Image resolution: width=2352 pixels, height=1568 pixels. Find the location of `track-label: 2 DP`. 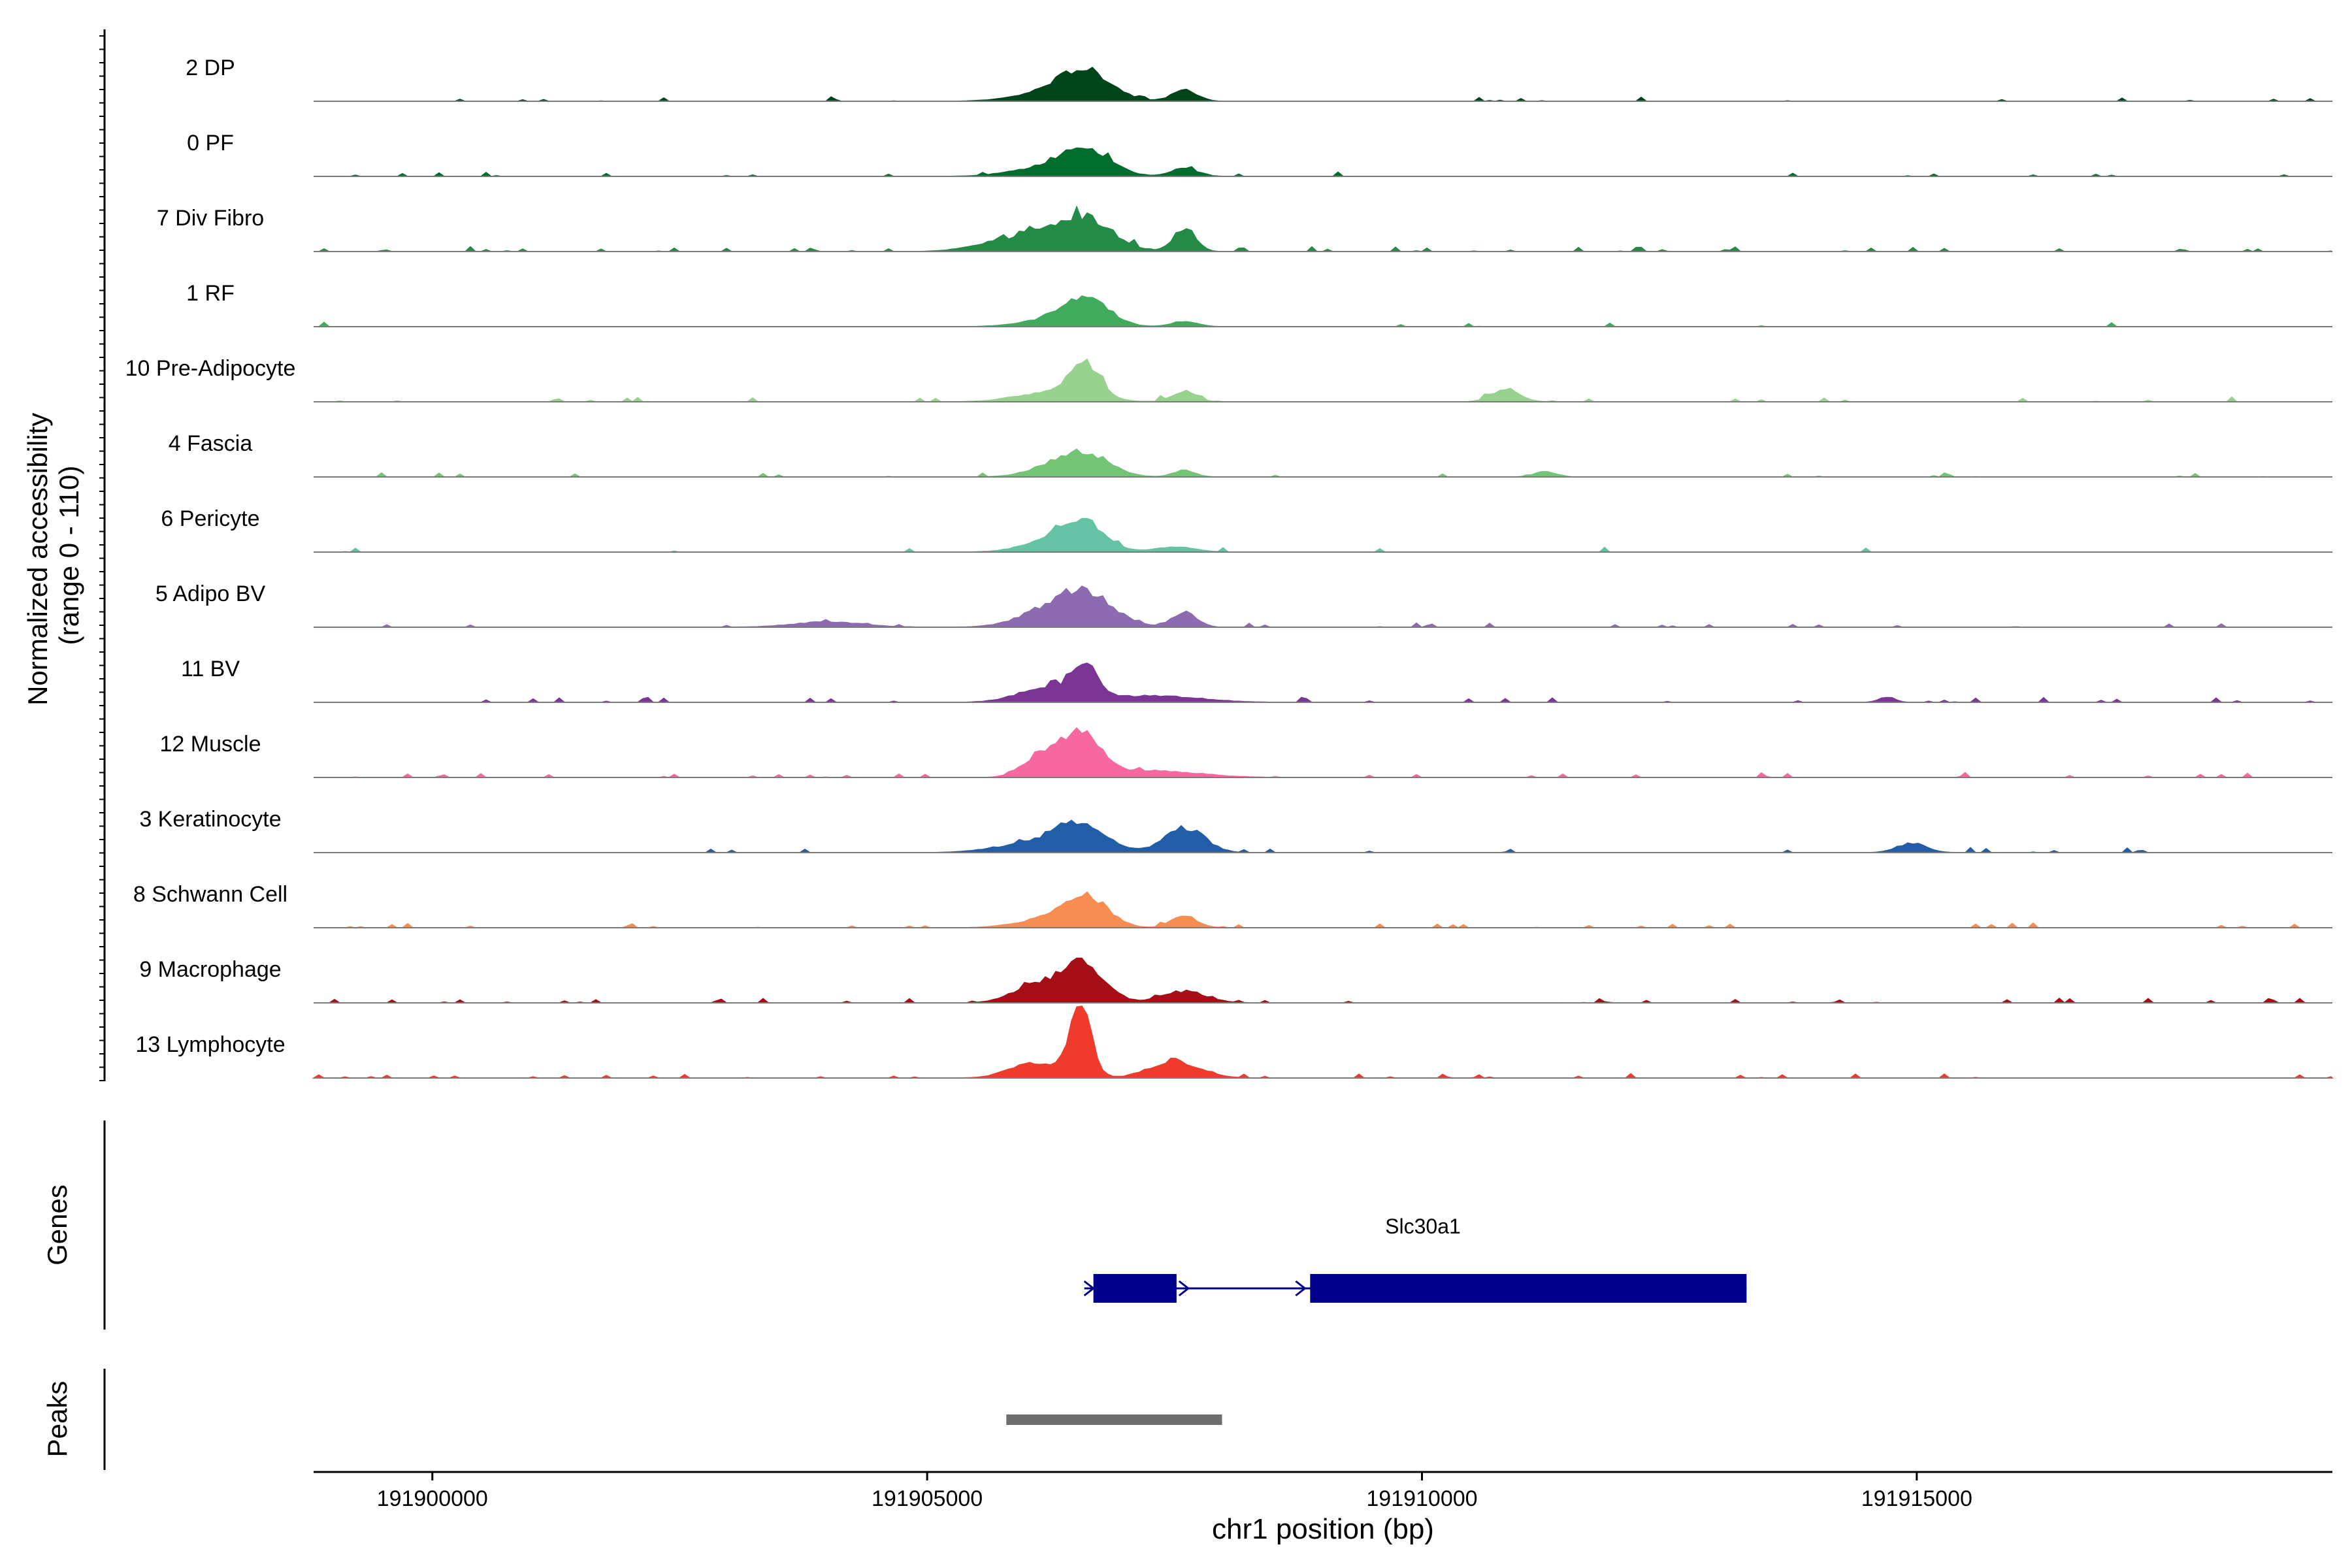

track-label: 2 DP is located at coordinates (210, 68).